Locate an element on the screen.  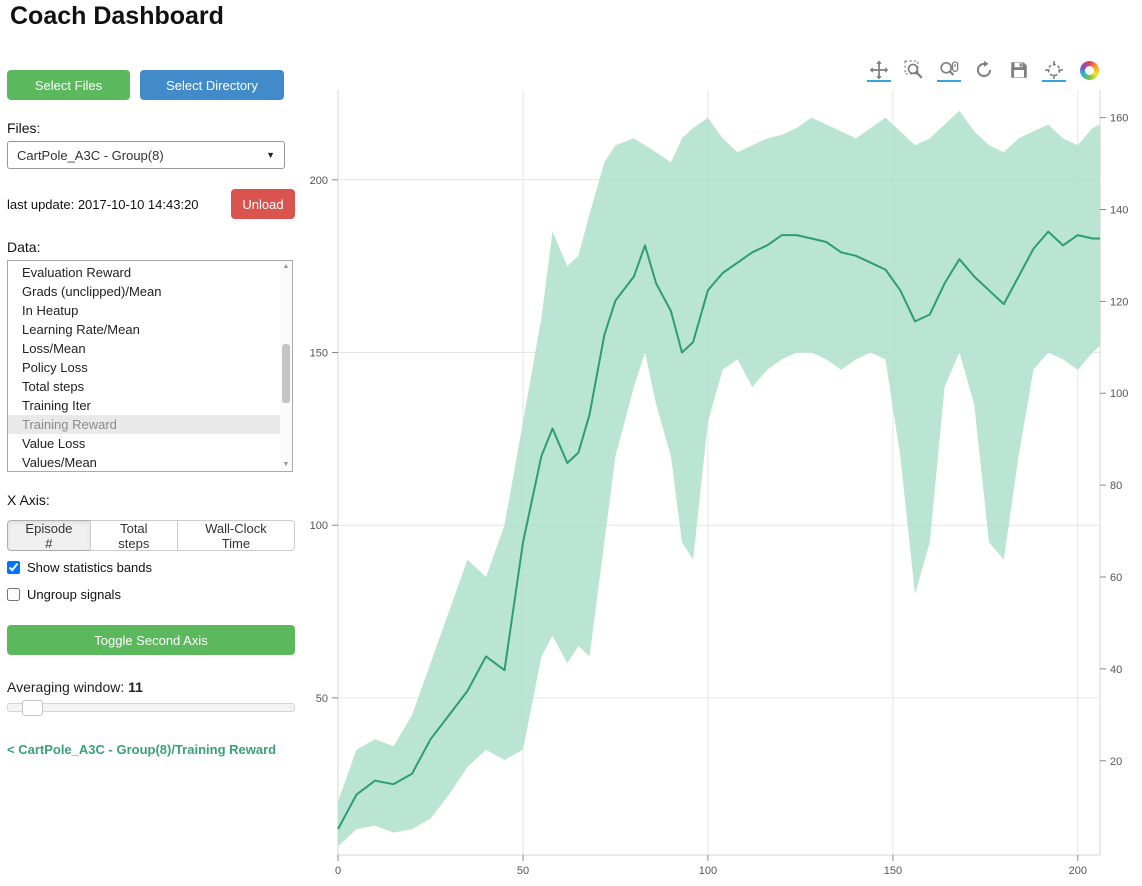
files-select-value: CartPole_A3C - Group(8) is located at coordinates (90, 155).